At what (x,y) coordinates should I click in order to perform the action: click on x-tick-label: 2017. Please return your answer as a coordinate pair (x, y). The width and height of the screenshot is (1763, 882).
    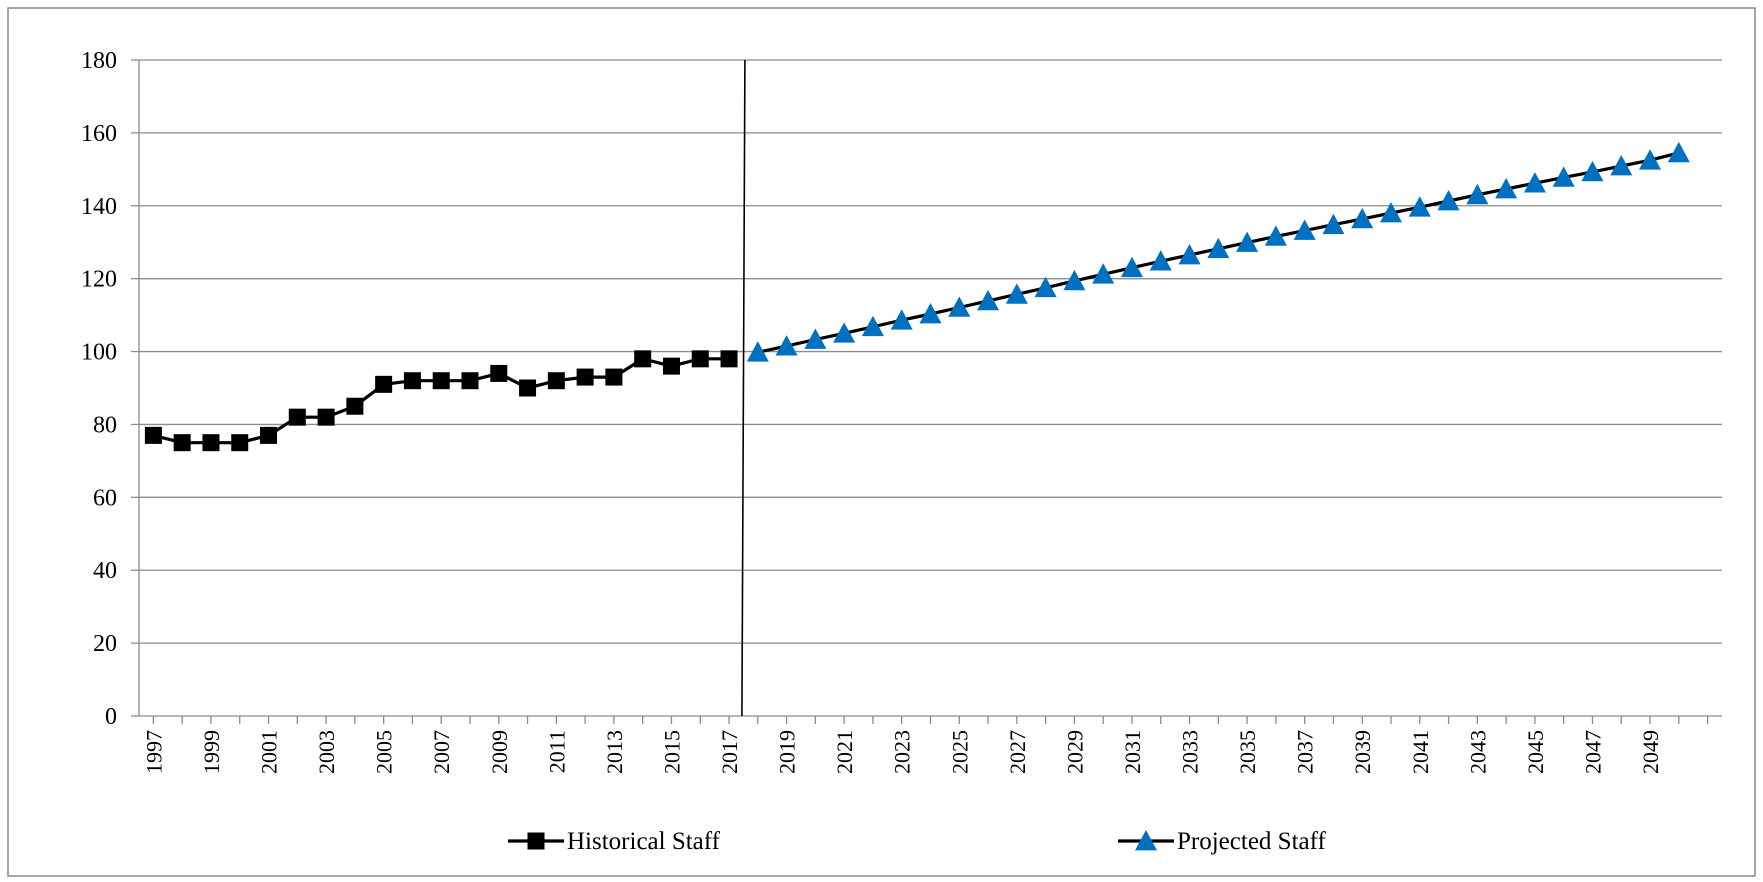
    Looking at the image, I should click on (729, 752).